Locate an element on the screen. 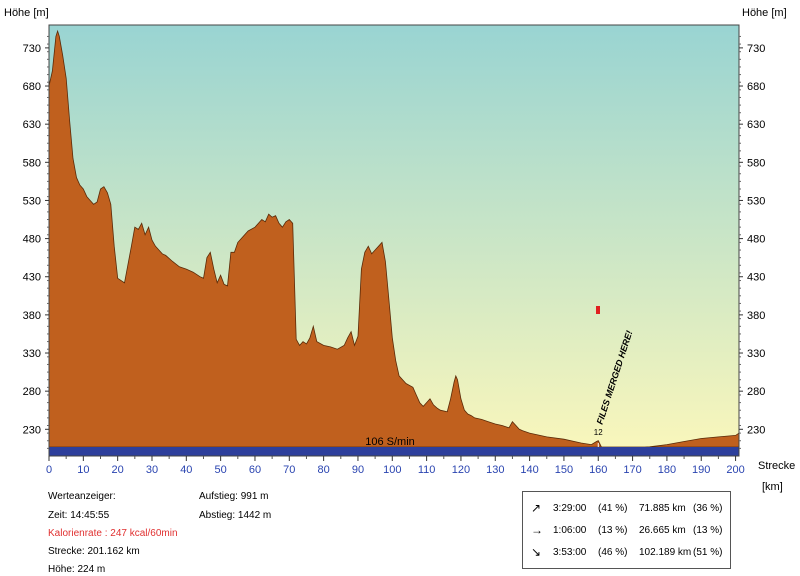 This screenshot has height=576, width=800. y-tick-label-left: 680 is located at coordinates (32, 87).